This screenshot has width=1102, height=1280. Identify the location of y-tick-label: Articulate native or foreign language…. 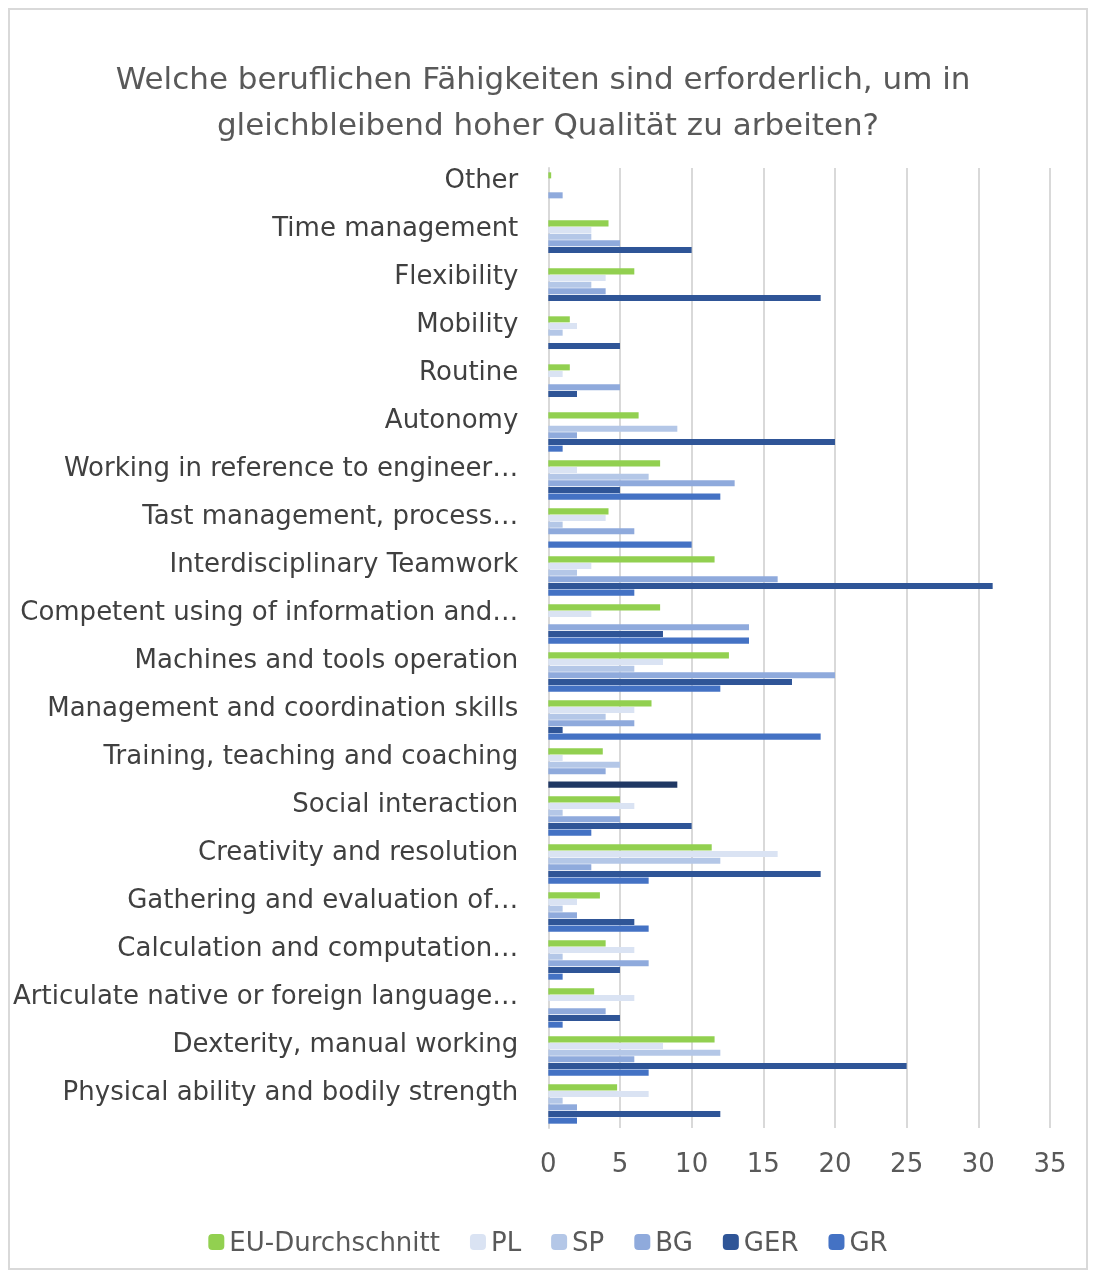
(266, 995).